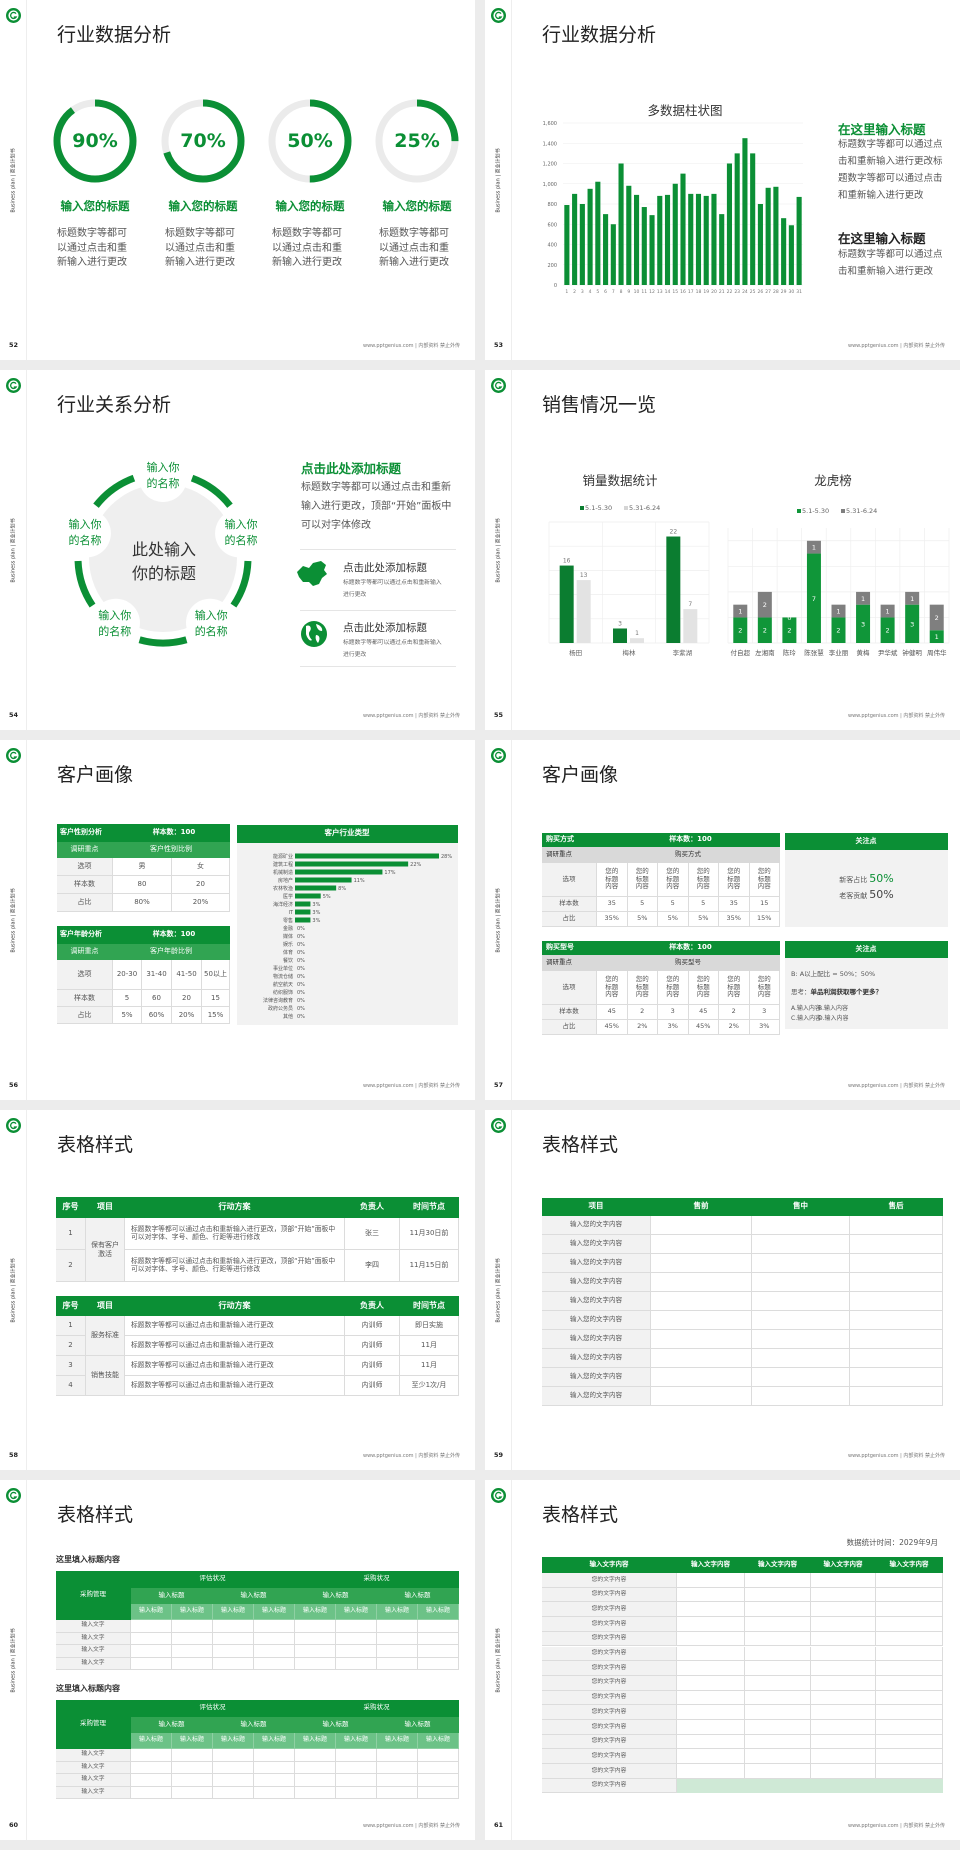 Image resolution: width=960 pixels, height=1850 pixels. Describe the element at coordinates (163, 641) in the screenshot. I see `cycle-arc` at that location.